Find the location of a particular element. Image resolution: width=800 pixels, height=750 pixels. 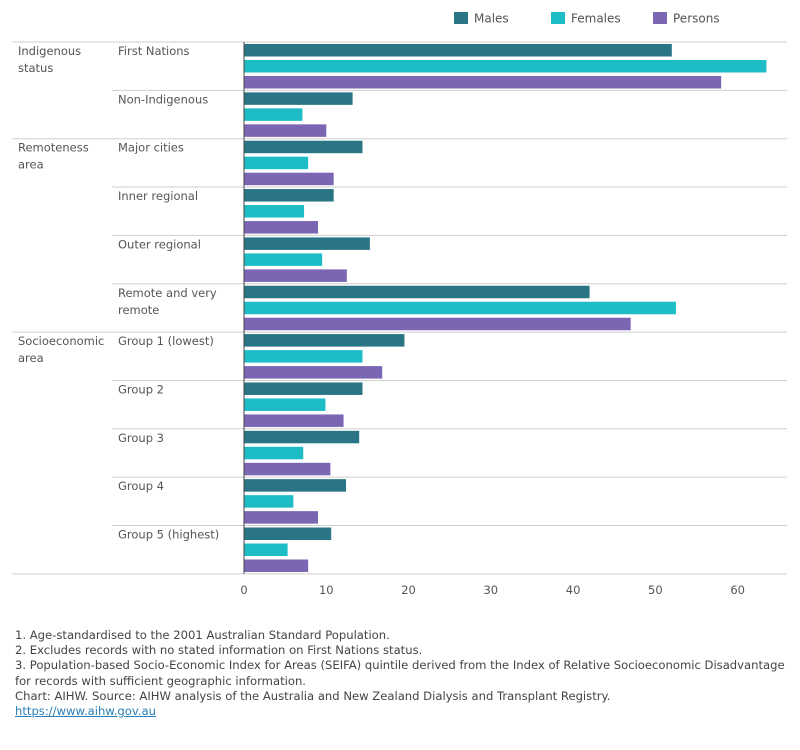

group-label: Remoteness is located at coordinates (53, 148).